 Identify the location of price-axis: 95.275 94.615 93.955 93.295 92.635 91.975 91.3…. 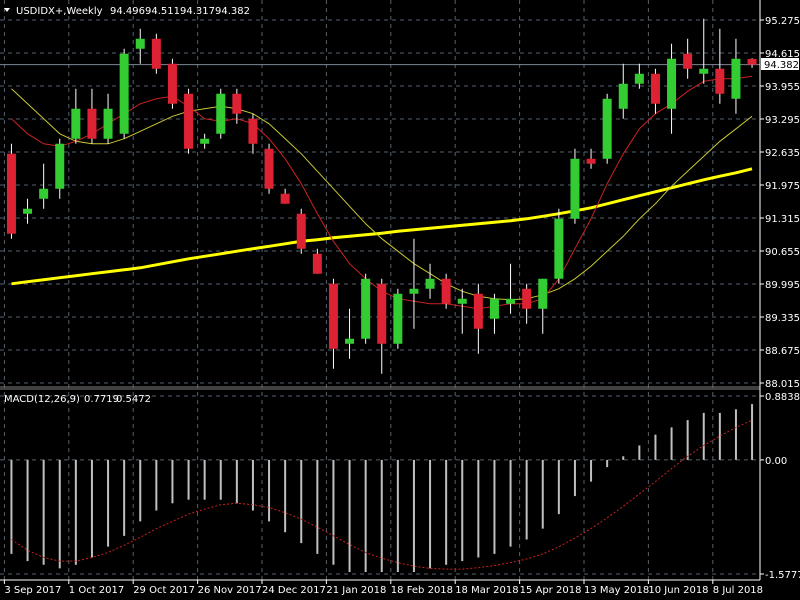
(780, 298).